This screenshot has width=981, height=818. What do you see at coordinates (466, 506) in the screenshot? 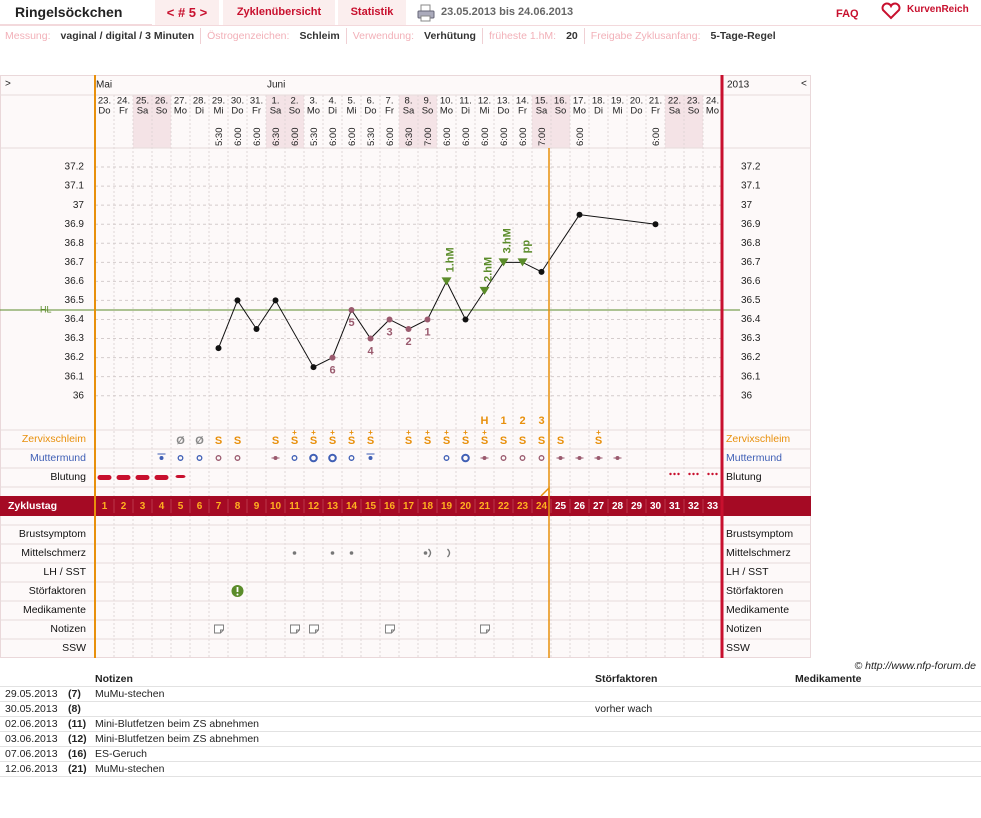
I see `cycle-day: 20` at bounding box center [466, 506].